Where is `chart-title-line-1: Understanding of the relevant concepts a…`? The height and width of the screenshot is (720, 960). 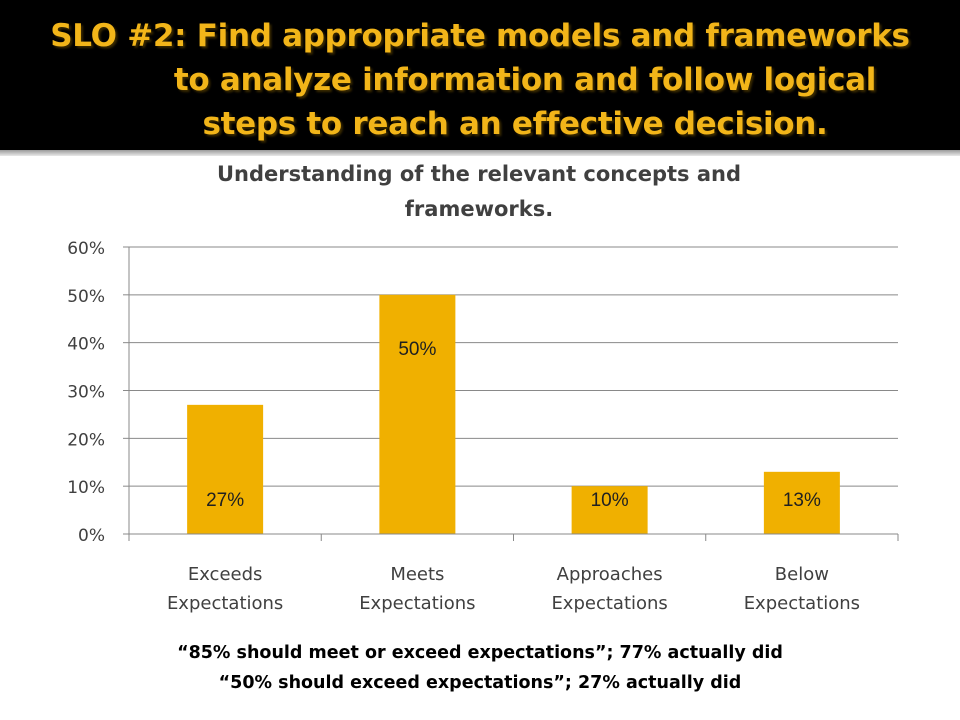
chart-title-line-1: Understanding of the relevant concepts a… is located at coordinates (479, 174).